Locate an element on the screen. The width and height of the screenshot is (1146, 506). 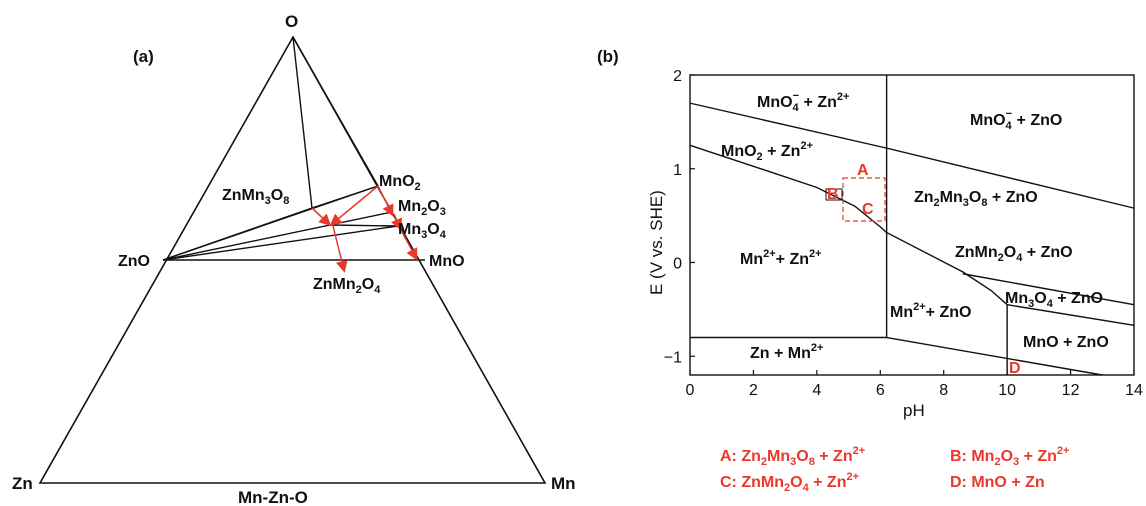
x-tick-label: 14 is located at coordinates (1134, 390).